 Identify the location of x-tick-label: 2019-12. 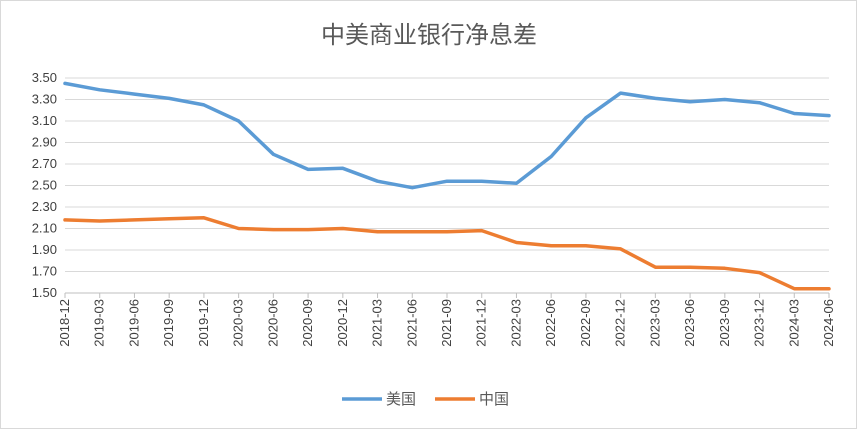
(203, 323).